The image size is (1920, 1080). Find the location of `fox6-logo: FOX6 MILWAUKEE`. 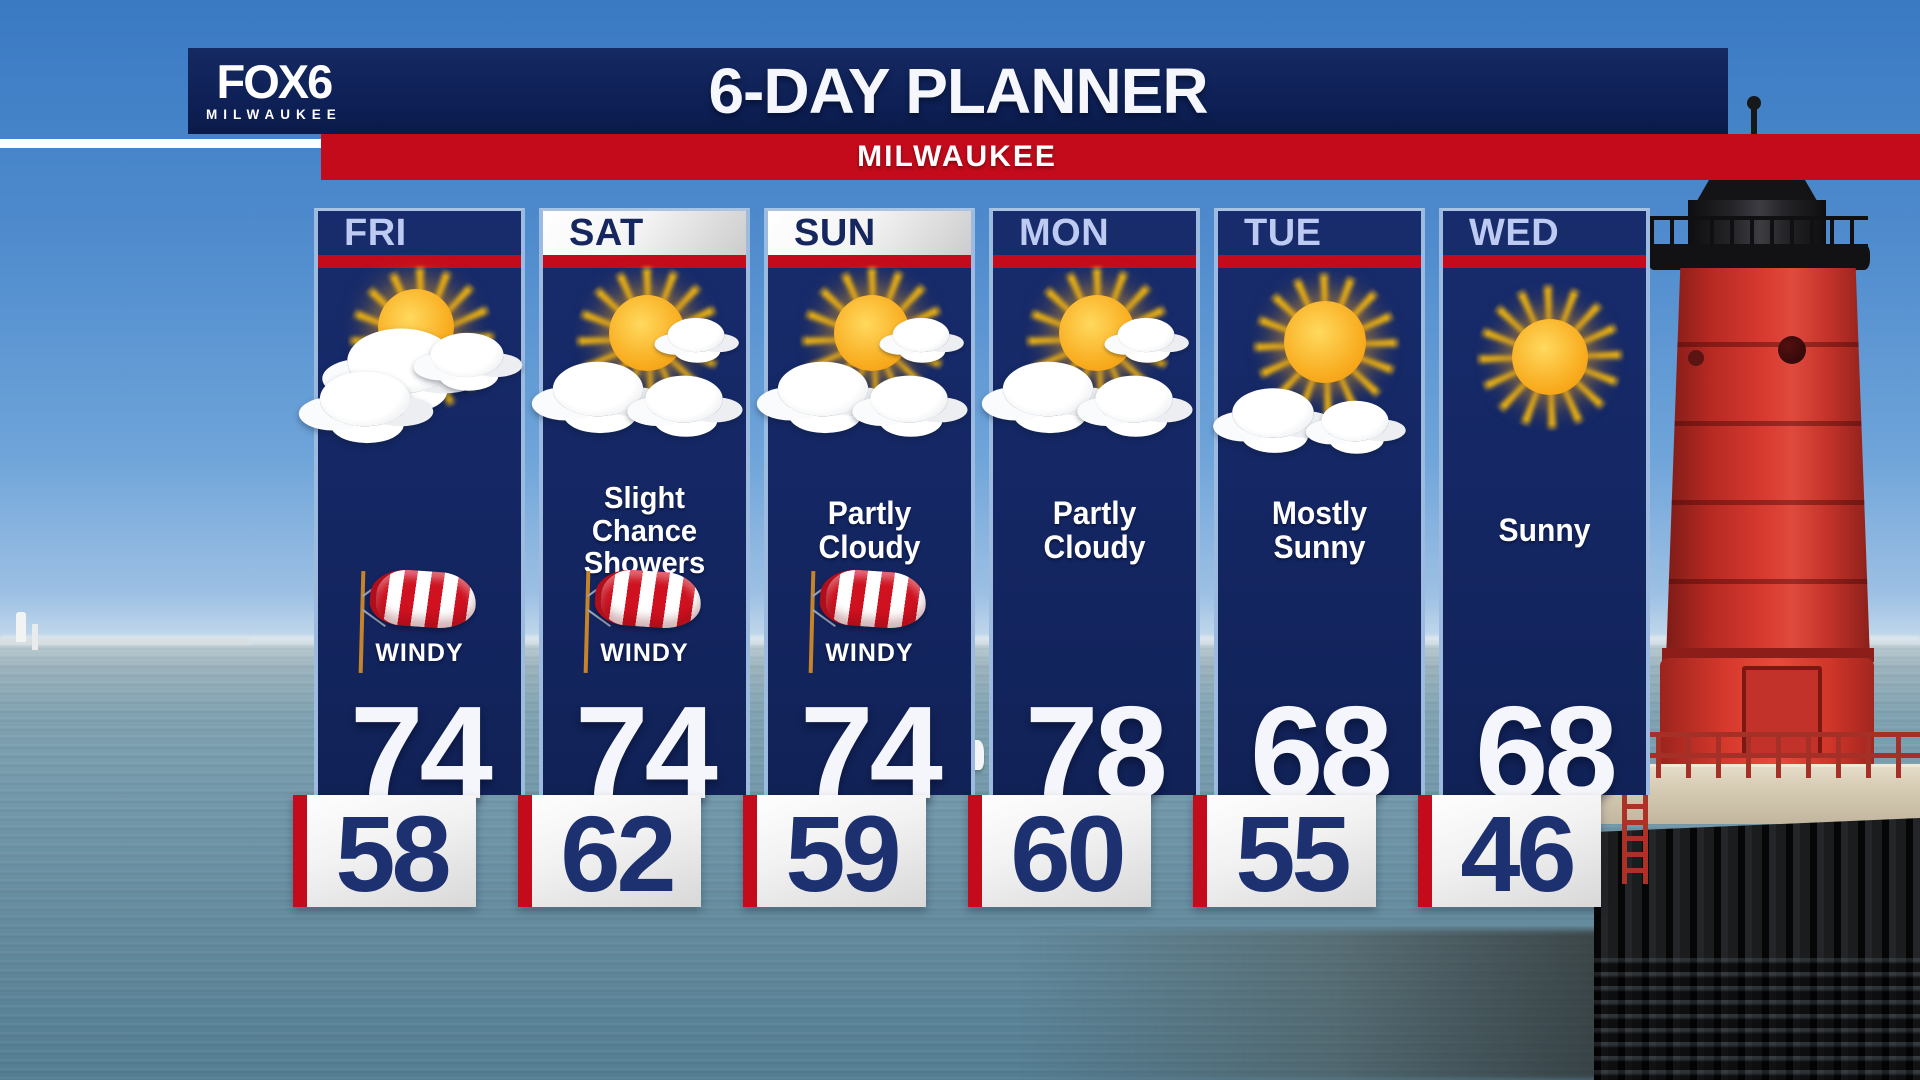

fox6-logo: FOX6 MILWAUKEE is located at coordinates (274, 90).